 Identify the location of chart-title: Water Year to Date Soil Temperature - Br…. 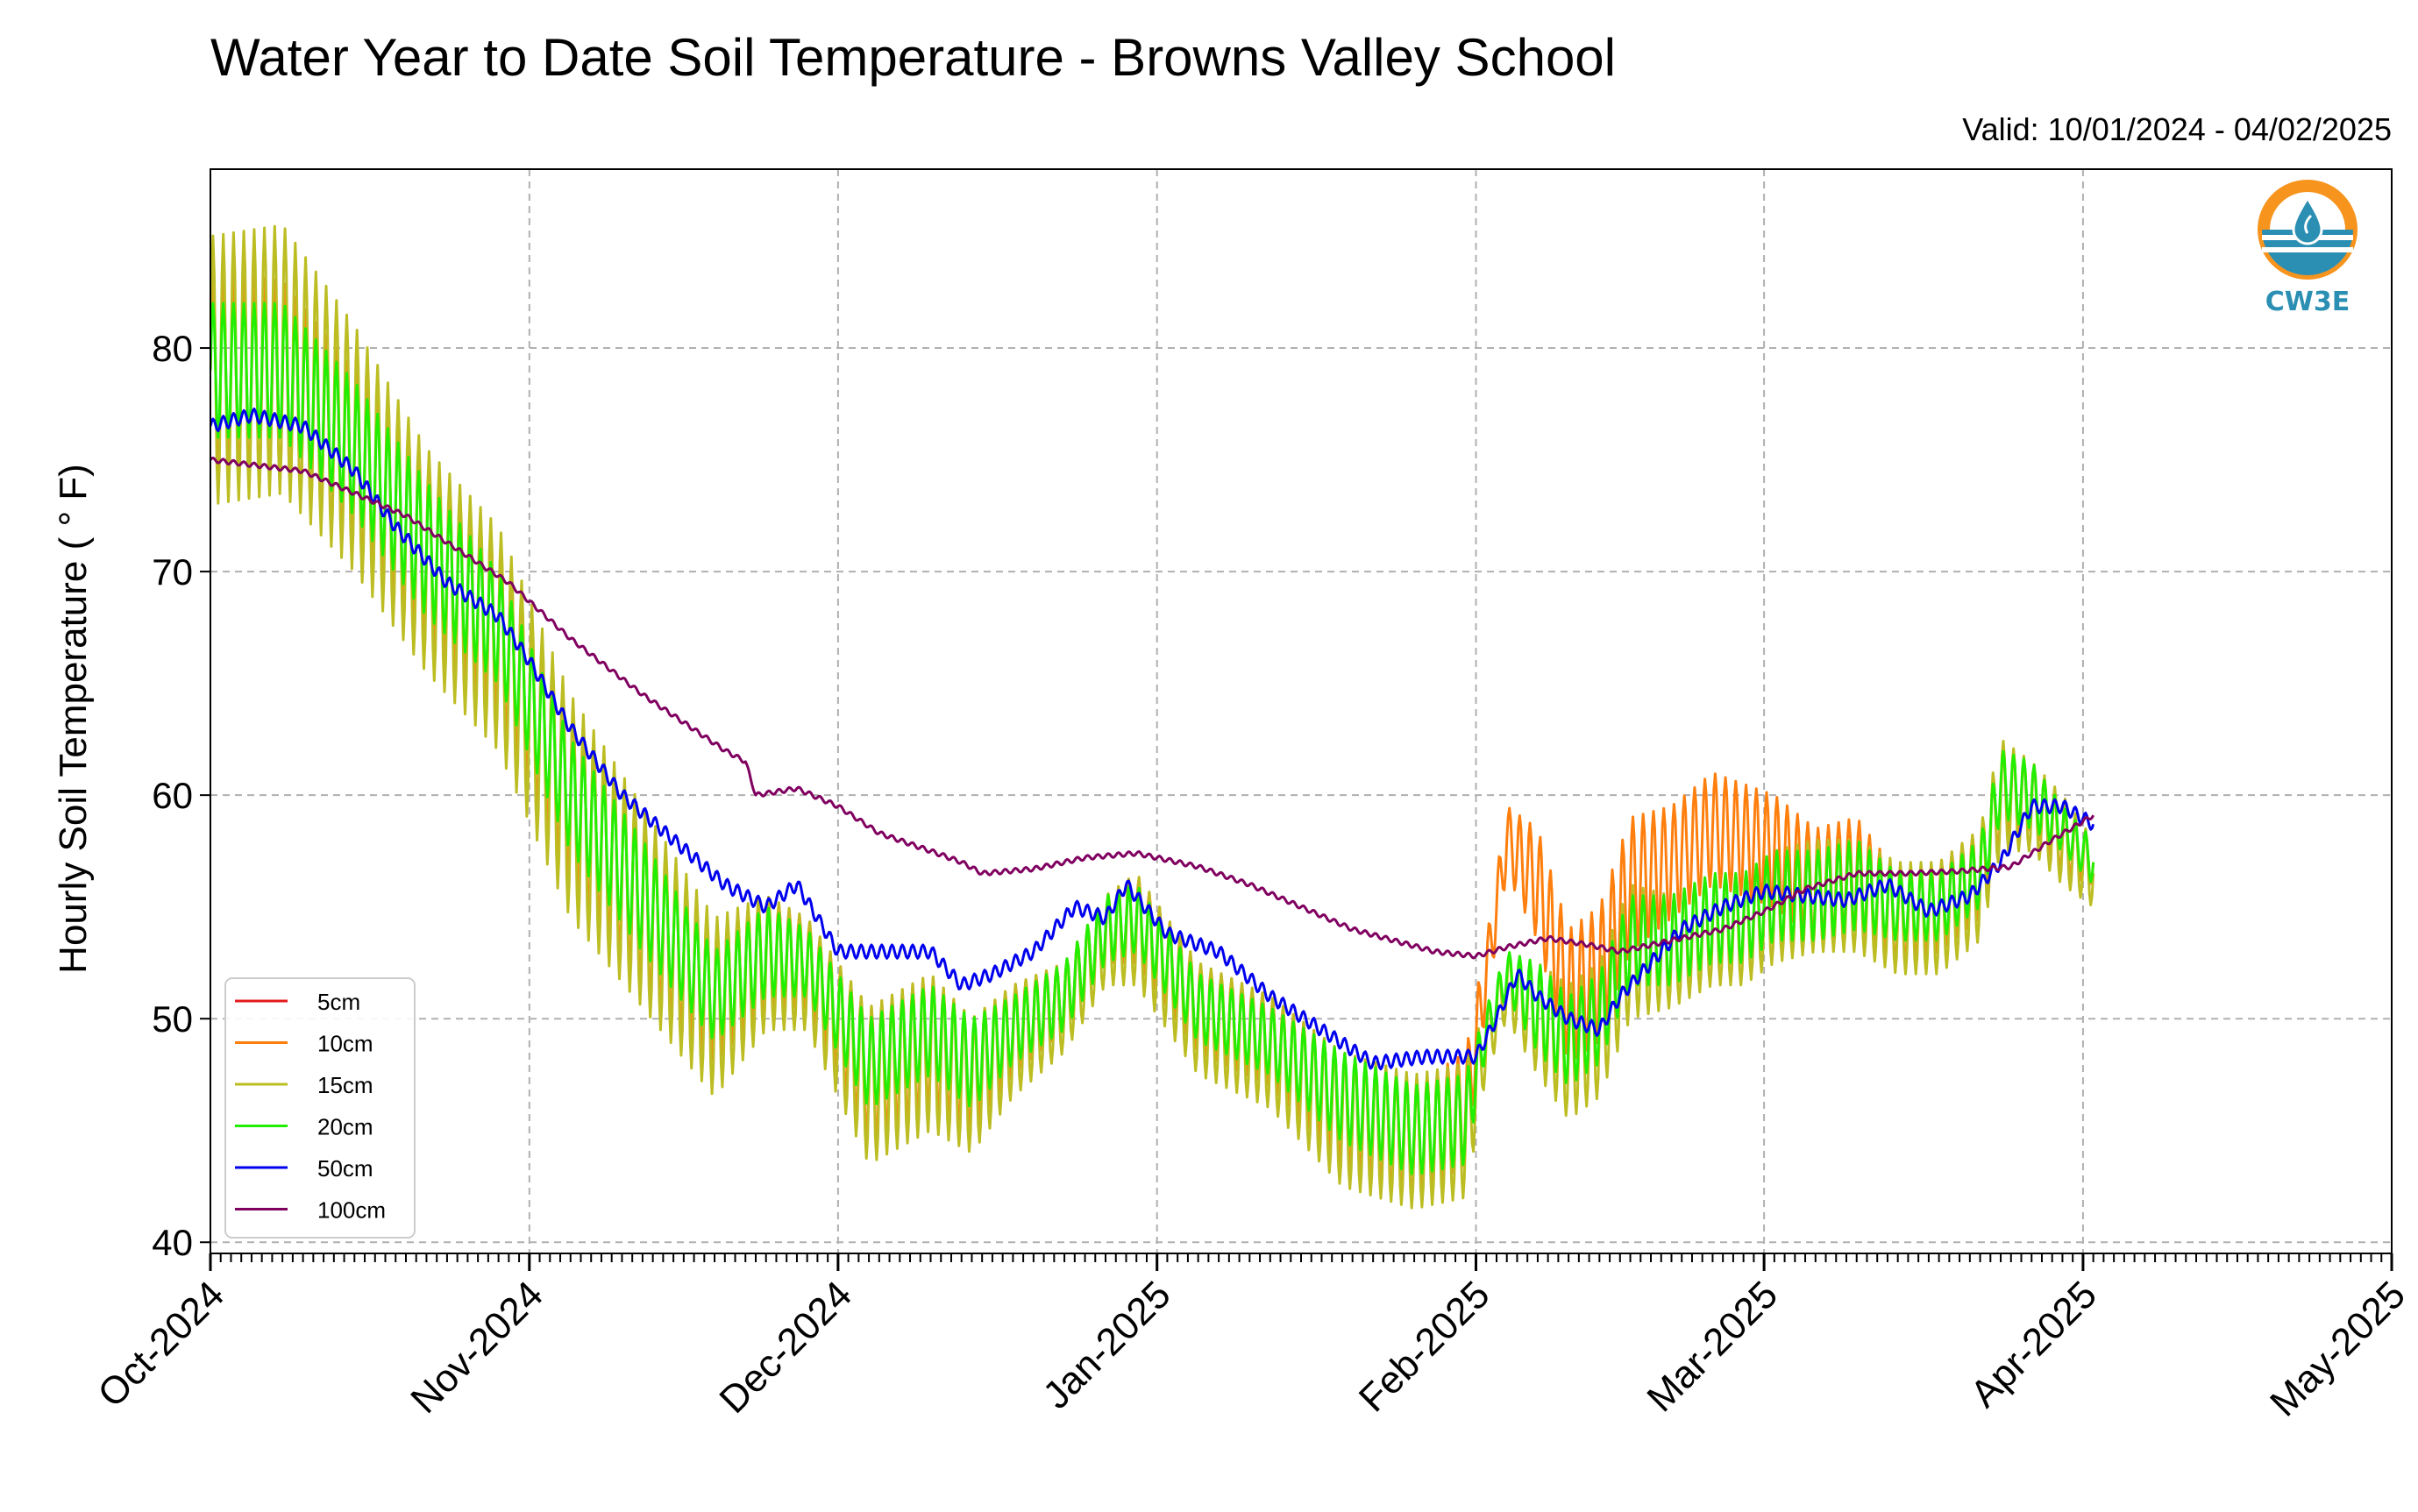
(913, 57).